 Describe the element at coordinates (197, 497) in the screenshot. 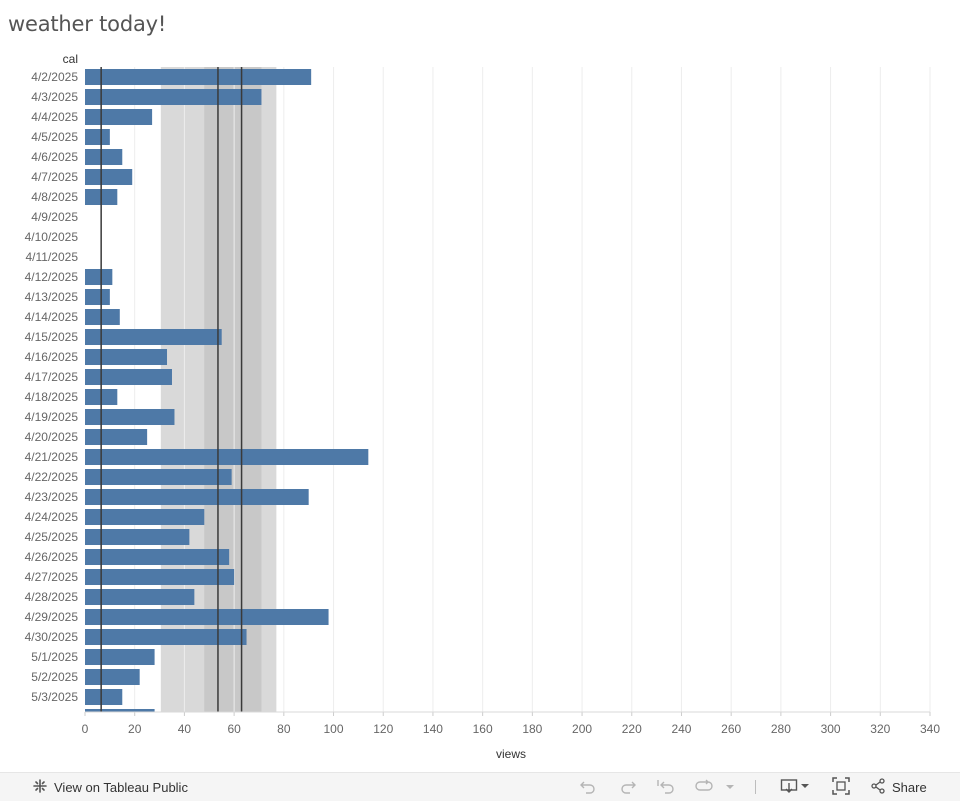

I see `bar-4/23/2025` at that location.